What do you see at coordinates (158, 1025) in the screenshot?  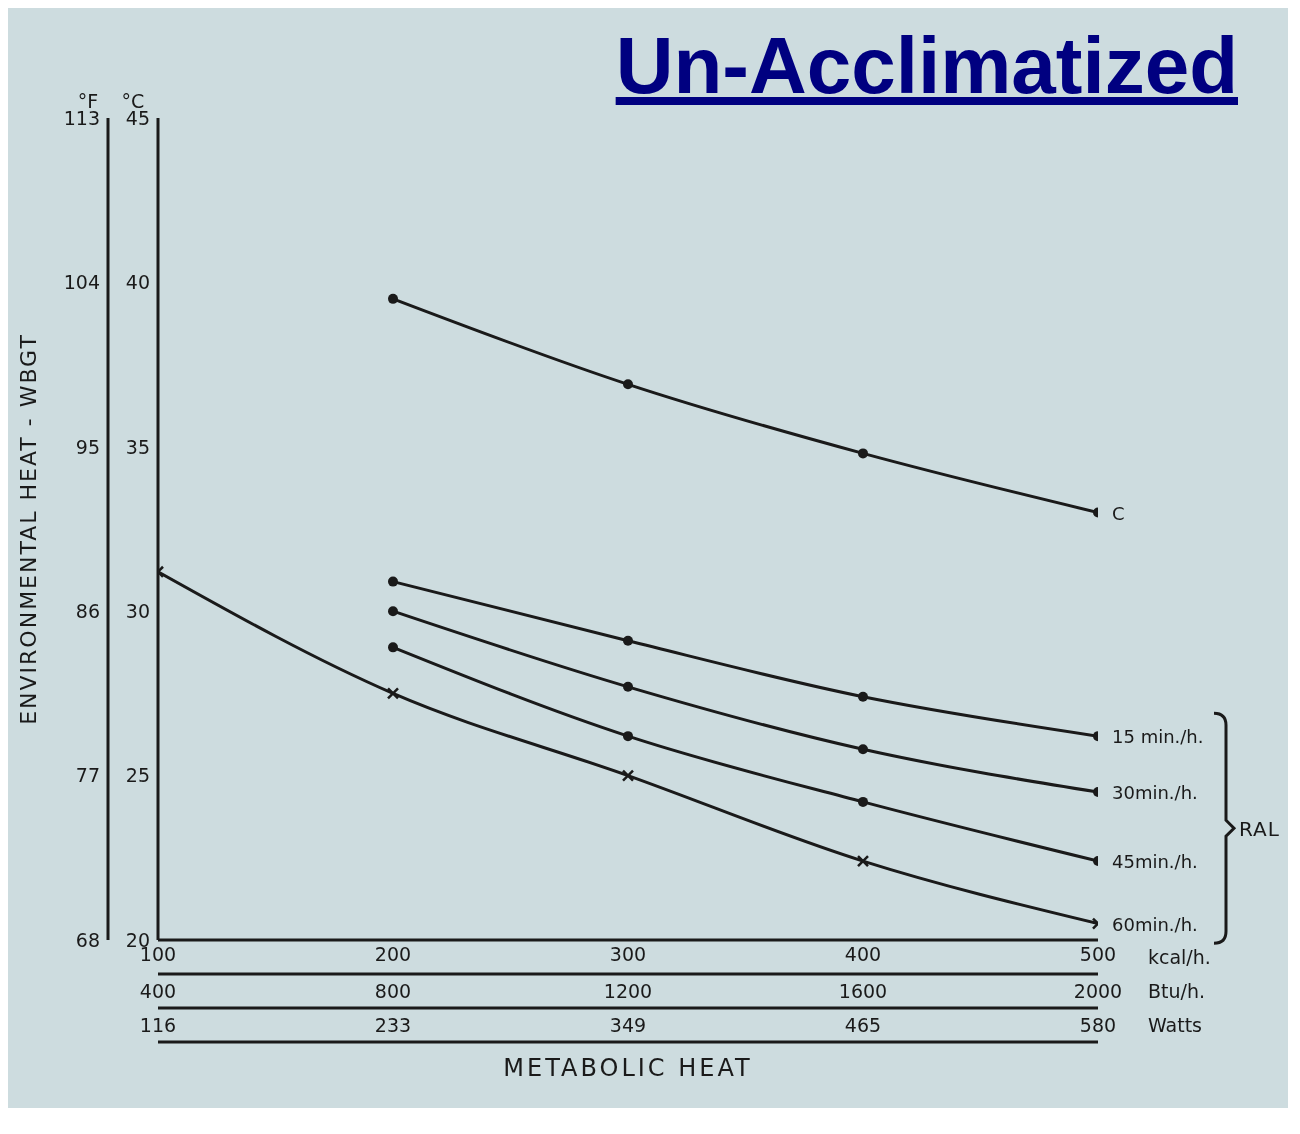 I see `text: 116` at bounding box center [158, 1025].